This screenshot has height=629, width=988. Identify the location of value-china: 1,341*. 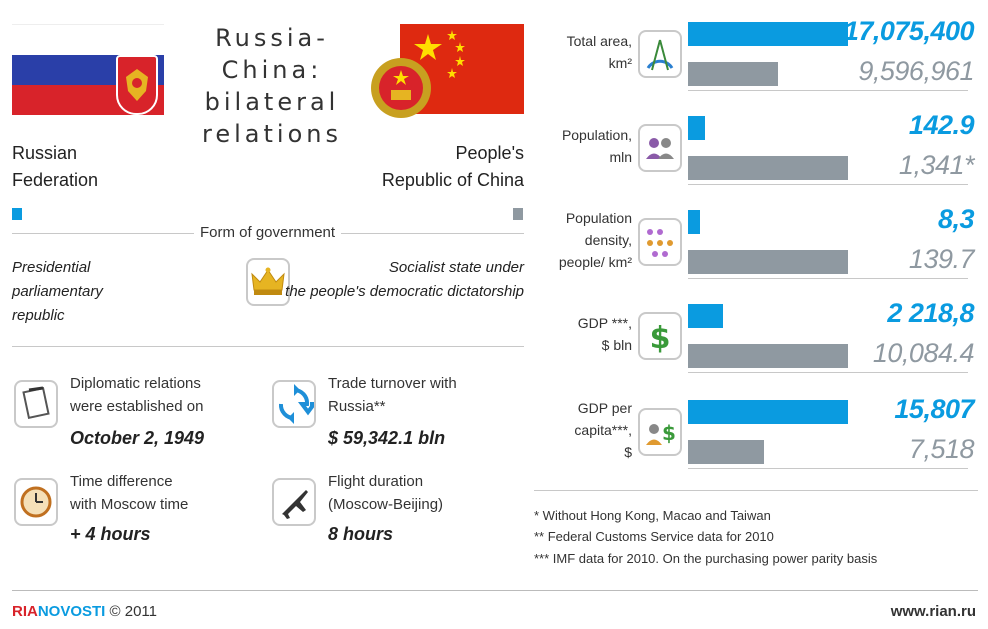
(936, 165).